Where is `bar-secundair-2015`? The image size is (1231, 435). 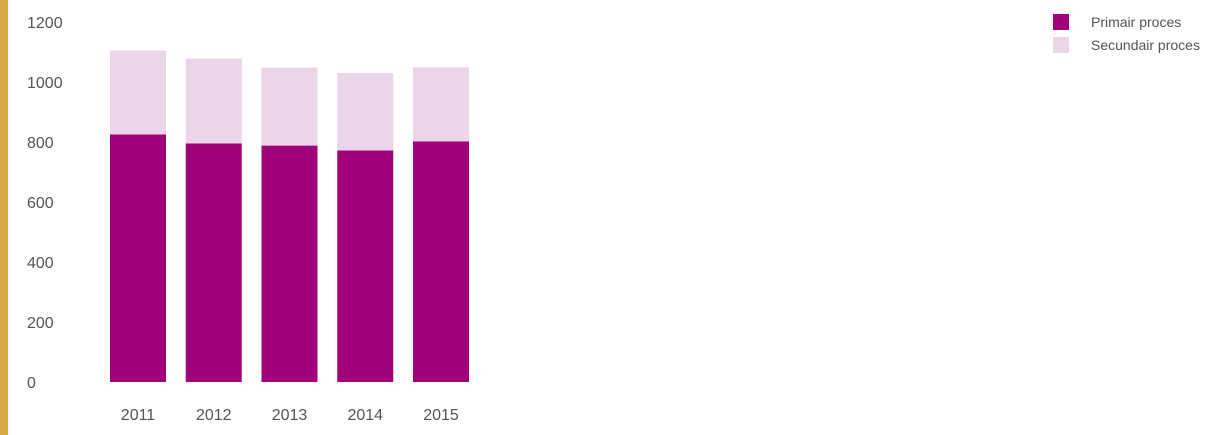 bar-secundair-2015 is located at coordinates (441, 104).